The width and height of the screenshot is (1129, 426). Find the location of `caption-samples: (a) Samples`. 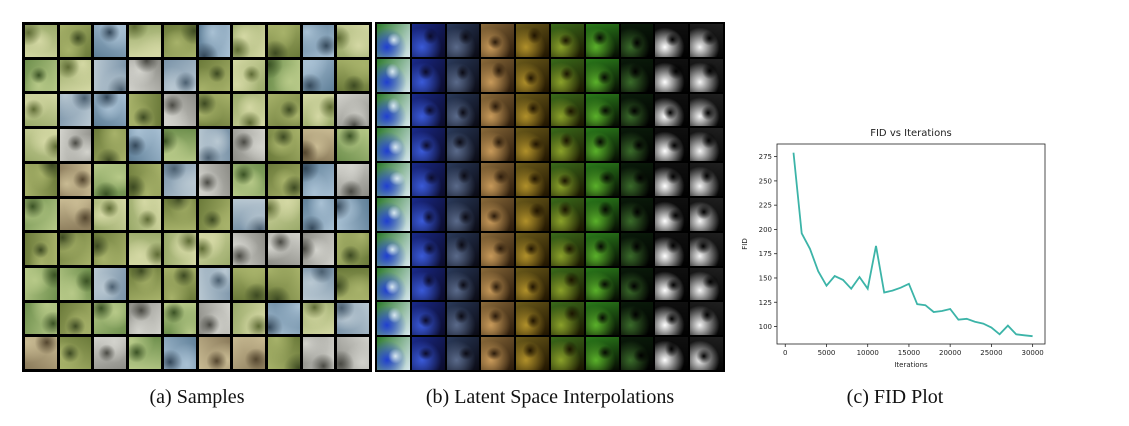

caption-samples: (a) Samples is located at coordinates (197, 397).